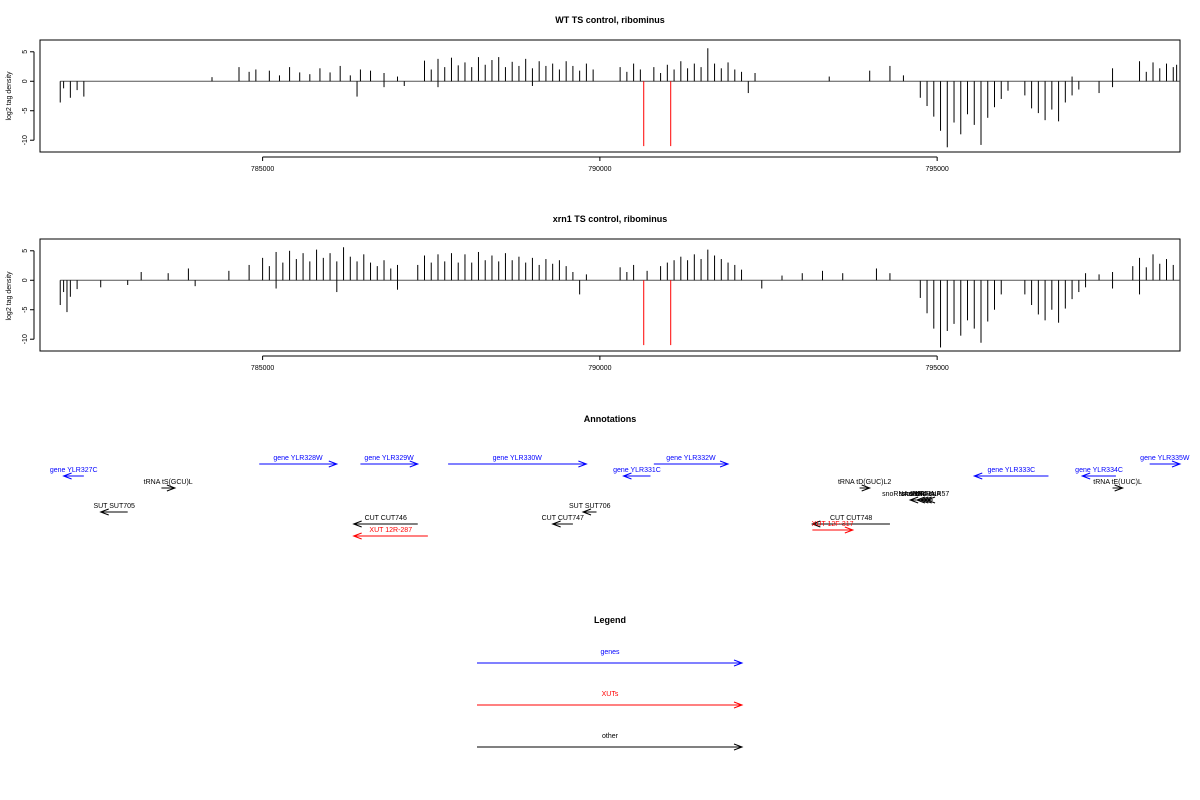 The height and width of the screenshot is (800, 1200). I want to click on feature-arrow: SUT SUT705, so click(114, 509).